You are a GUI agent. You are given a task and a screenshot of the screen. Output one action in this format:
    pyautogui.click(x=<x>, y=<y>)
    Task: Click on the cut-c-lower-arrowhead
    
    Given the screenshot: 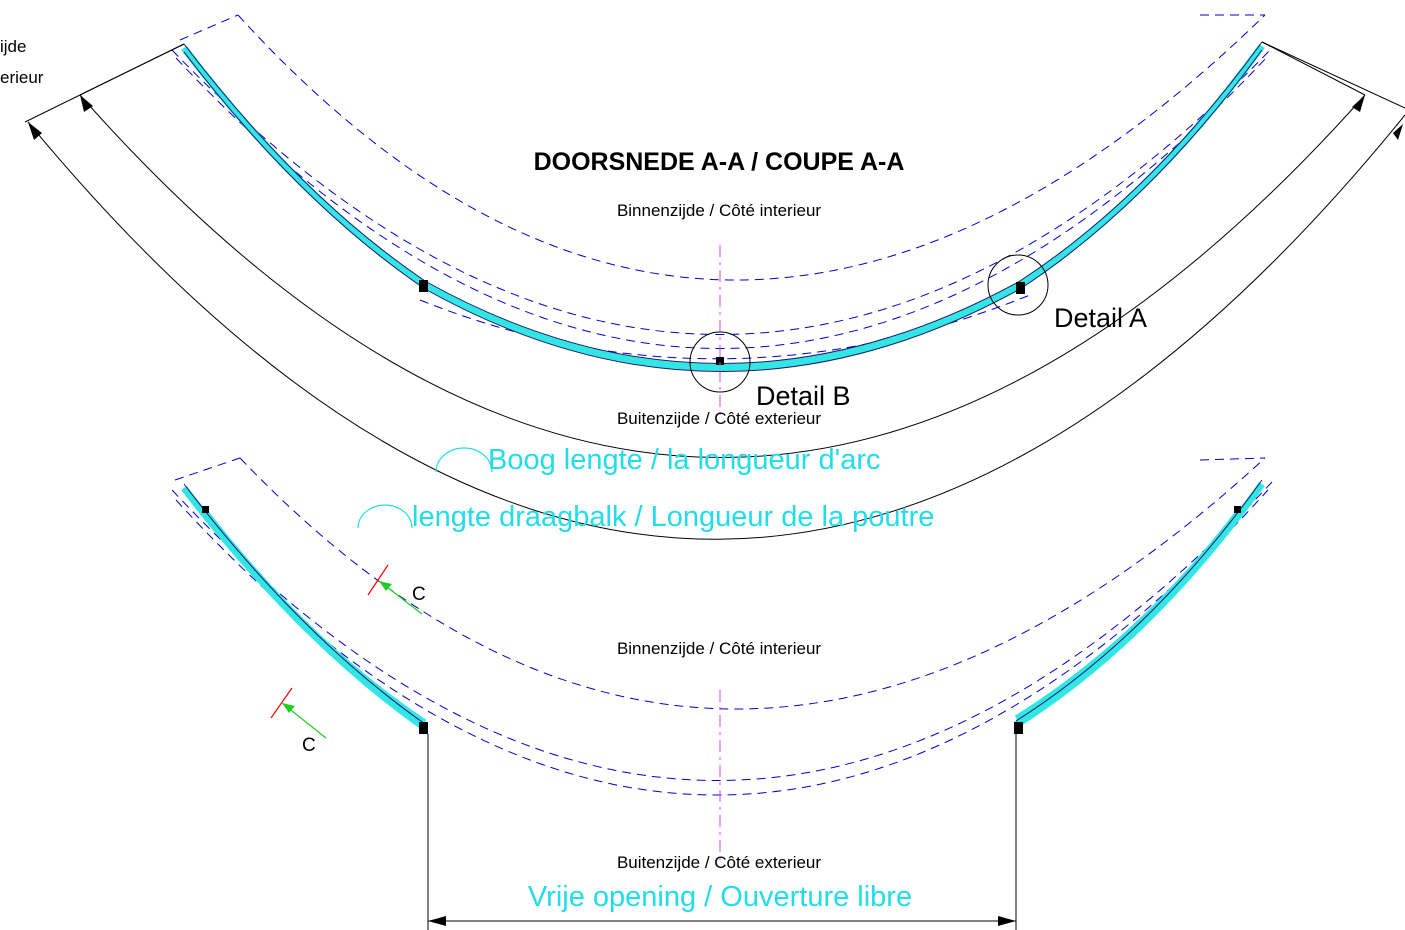 What is the action you would take?
    pyautogui.click(x=288, y=708)
    